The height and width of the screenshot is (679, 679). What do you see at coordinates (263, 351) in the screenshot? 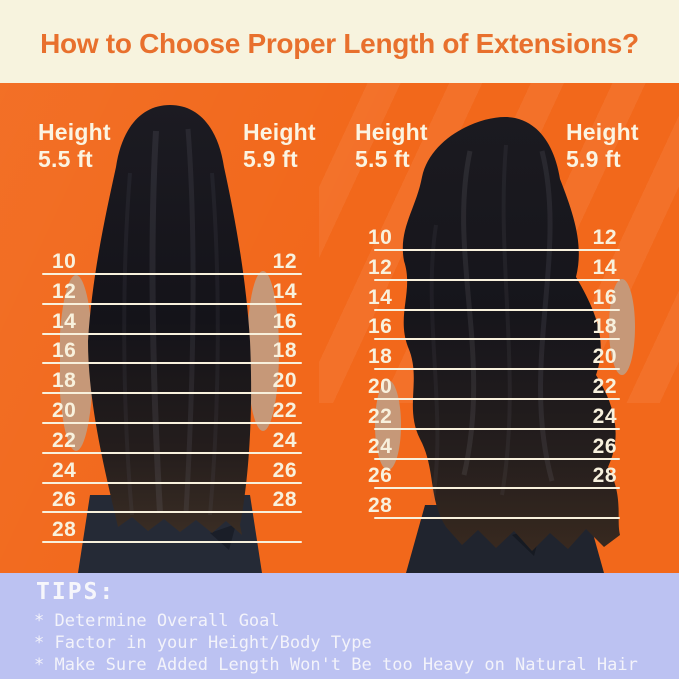
I see `right-arm-skin` at bounding box center [263, 351].